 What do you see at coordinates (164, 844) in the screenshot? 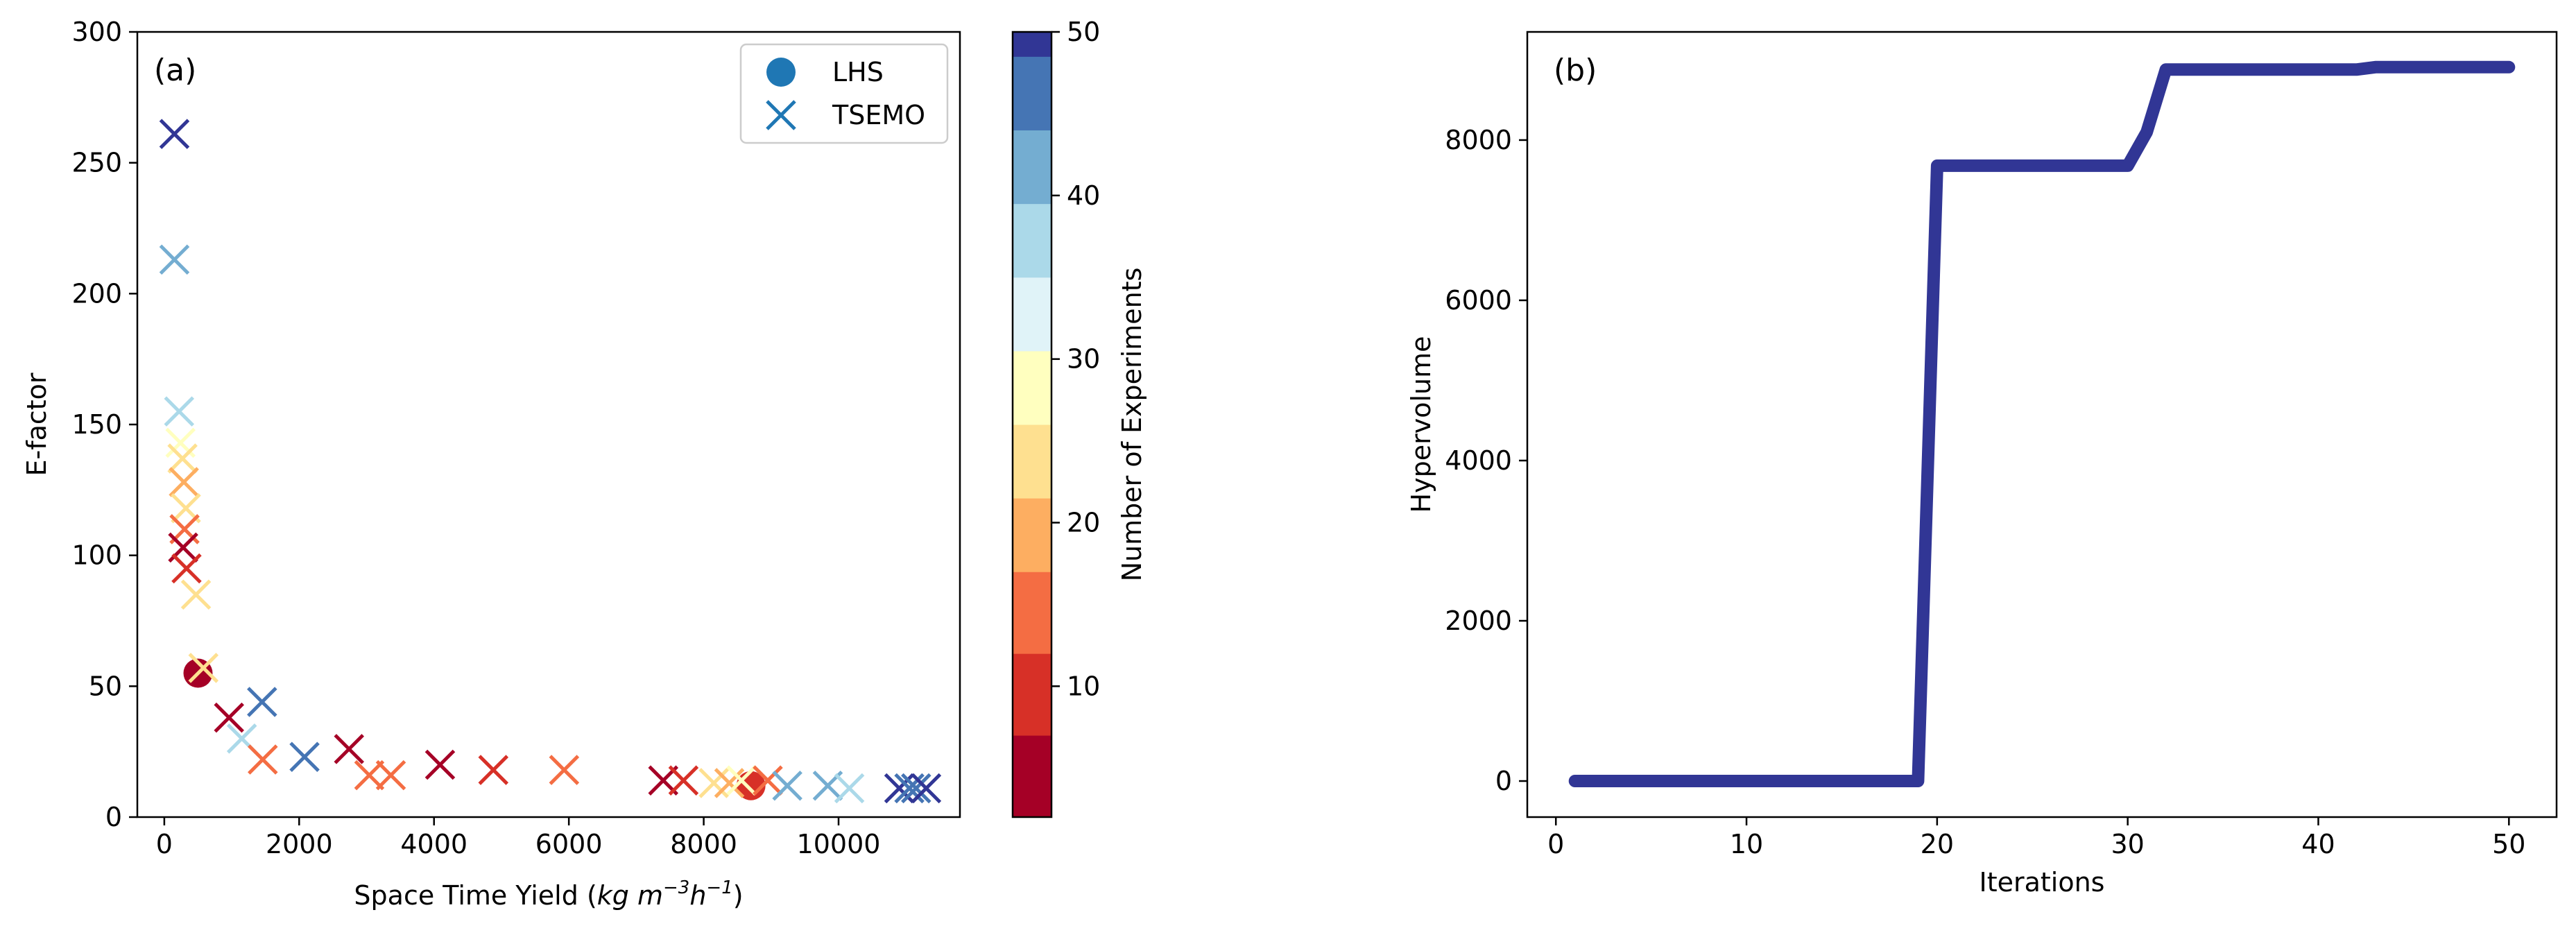
I see `scatter-x-tick-label: 0` at bounding box center [164, 844].